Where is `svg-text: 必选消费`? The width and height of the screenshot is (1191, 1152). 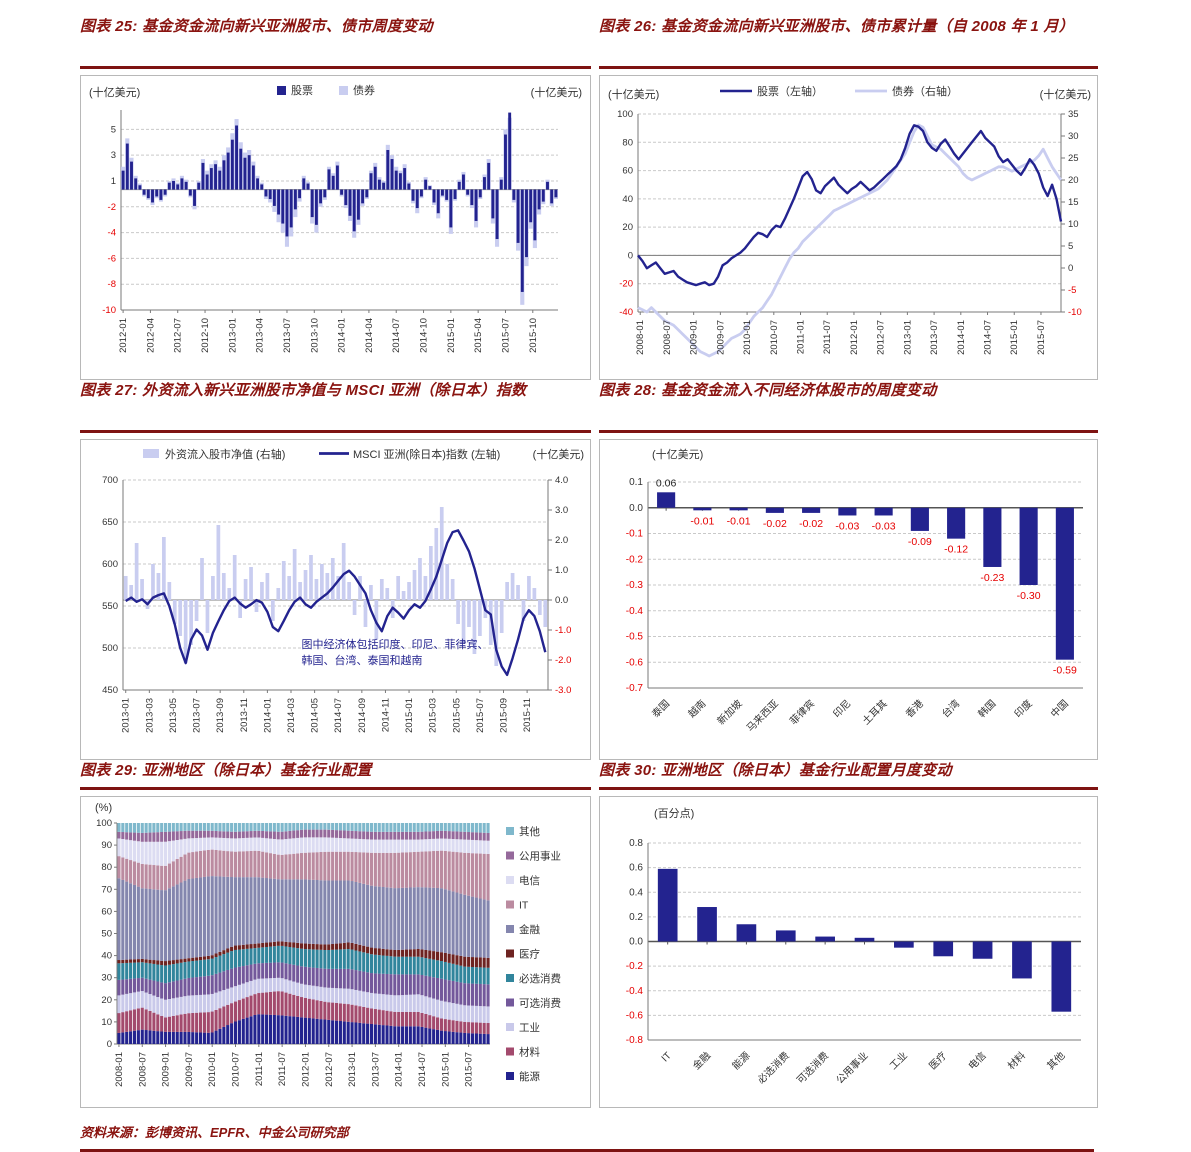
svg-text: 必选消费 is located at coordinates (540, 978).